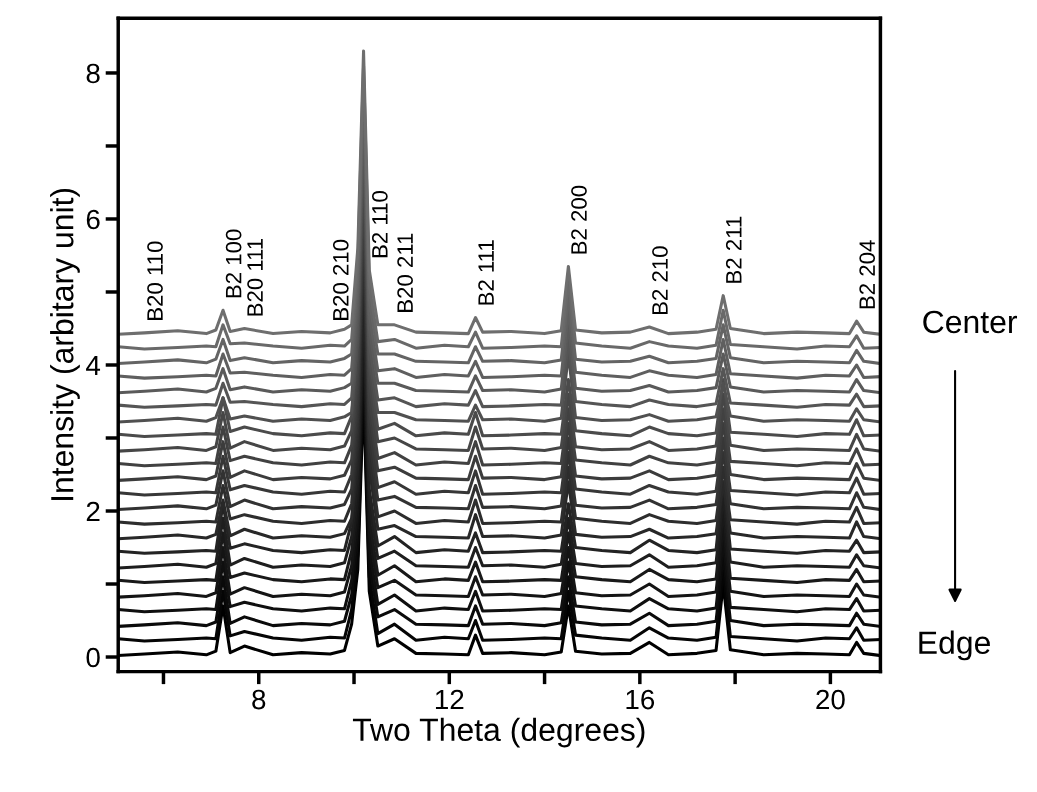  I want to click on annotation: B2 211, so click(733, 249).